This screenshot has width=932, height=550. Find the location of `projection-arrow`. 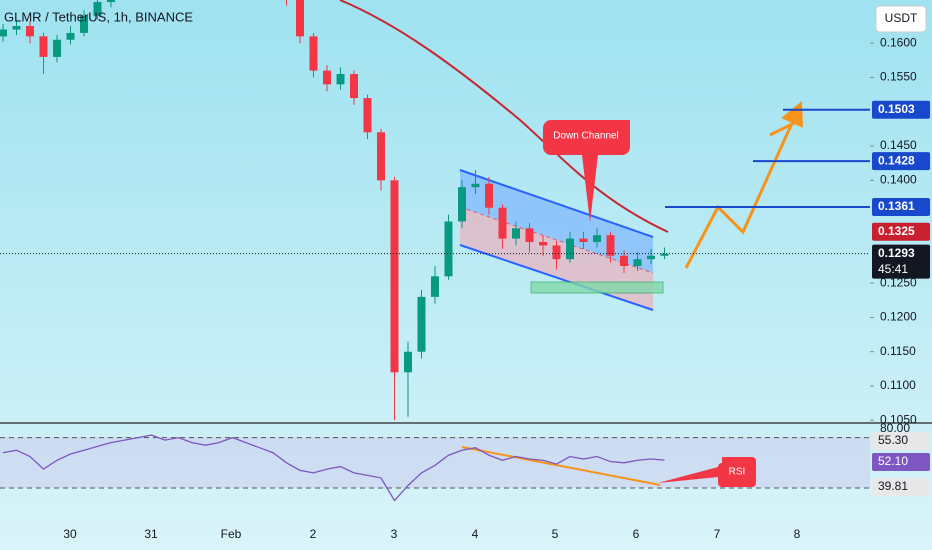

projection-arrow is located at coordinates (744, 185).